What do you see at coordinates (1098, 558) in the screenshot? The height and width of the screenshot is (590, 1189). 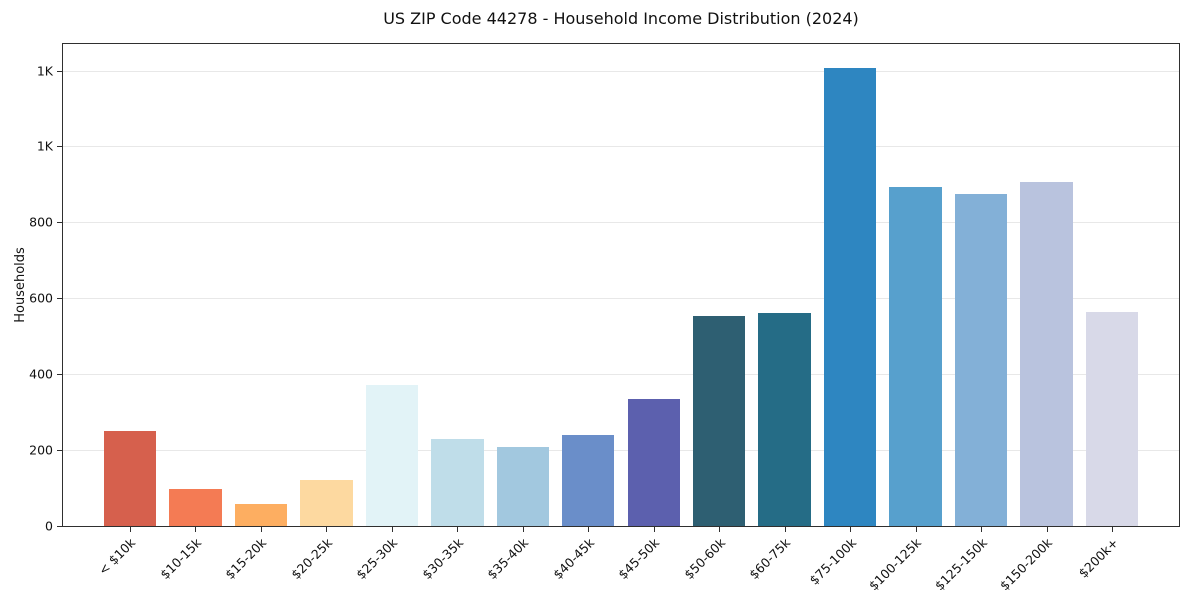 I see `x-tick-label: $200k+` at bounding box center [1098, 558].